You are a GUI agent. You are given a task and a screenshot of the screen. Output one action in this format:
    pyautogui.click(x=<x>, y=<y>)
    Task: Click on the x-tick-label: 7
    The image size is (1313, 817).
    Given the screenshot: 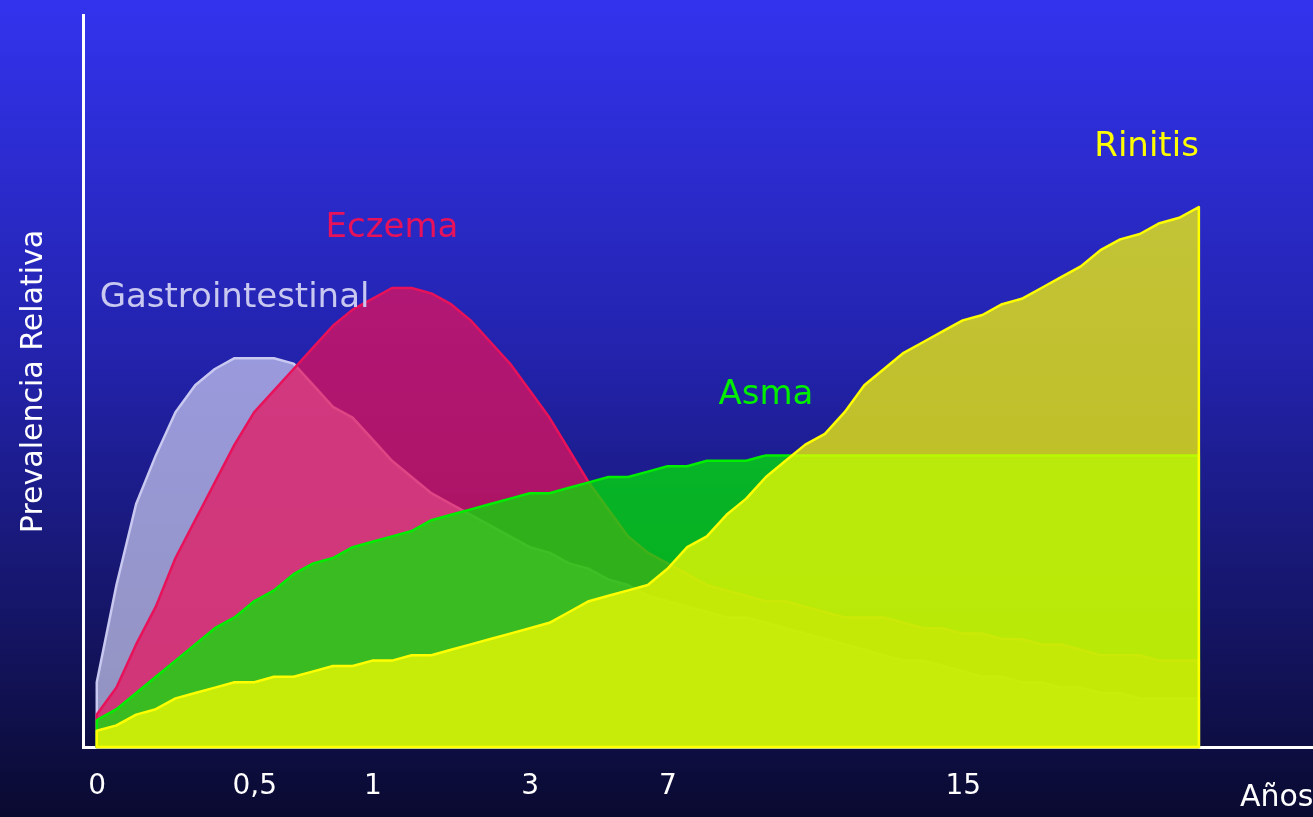 What is the action you would take?
    pyautogui.click(x=668, y=784)
    